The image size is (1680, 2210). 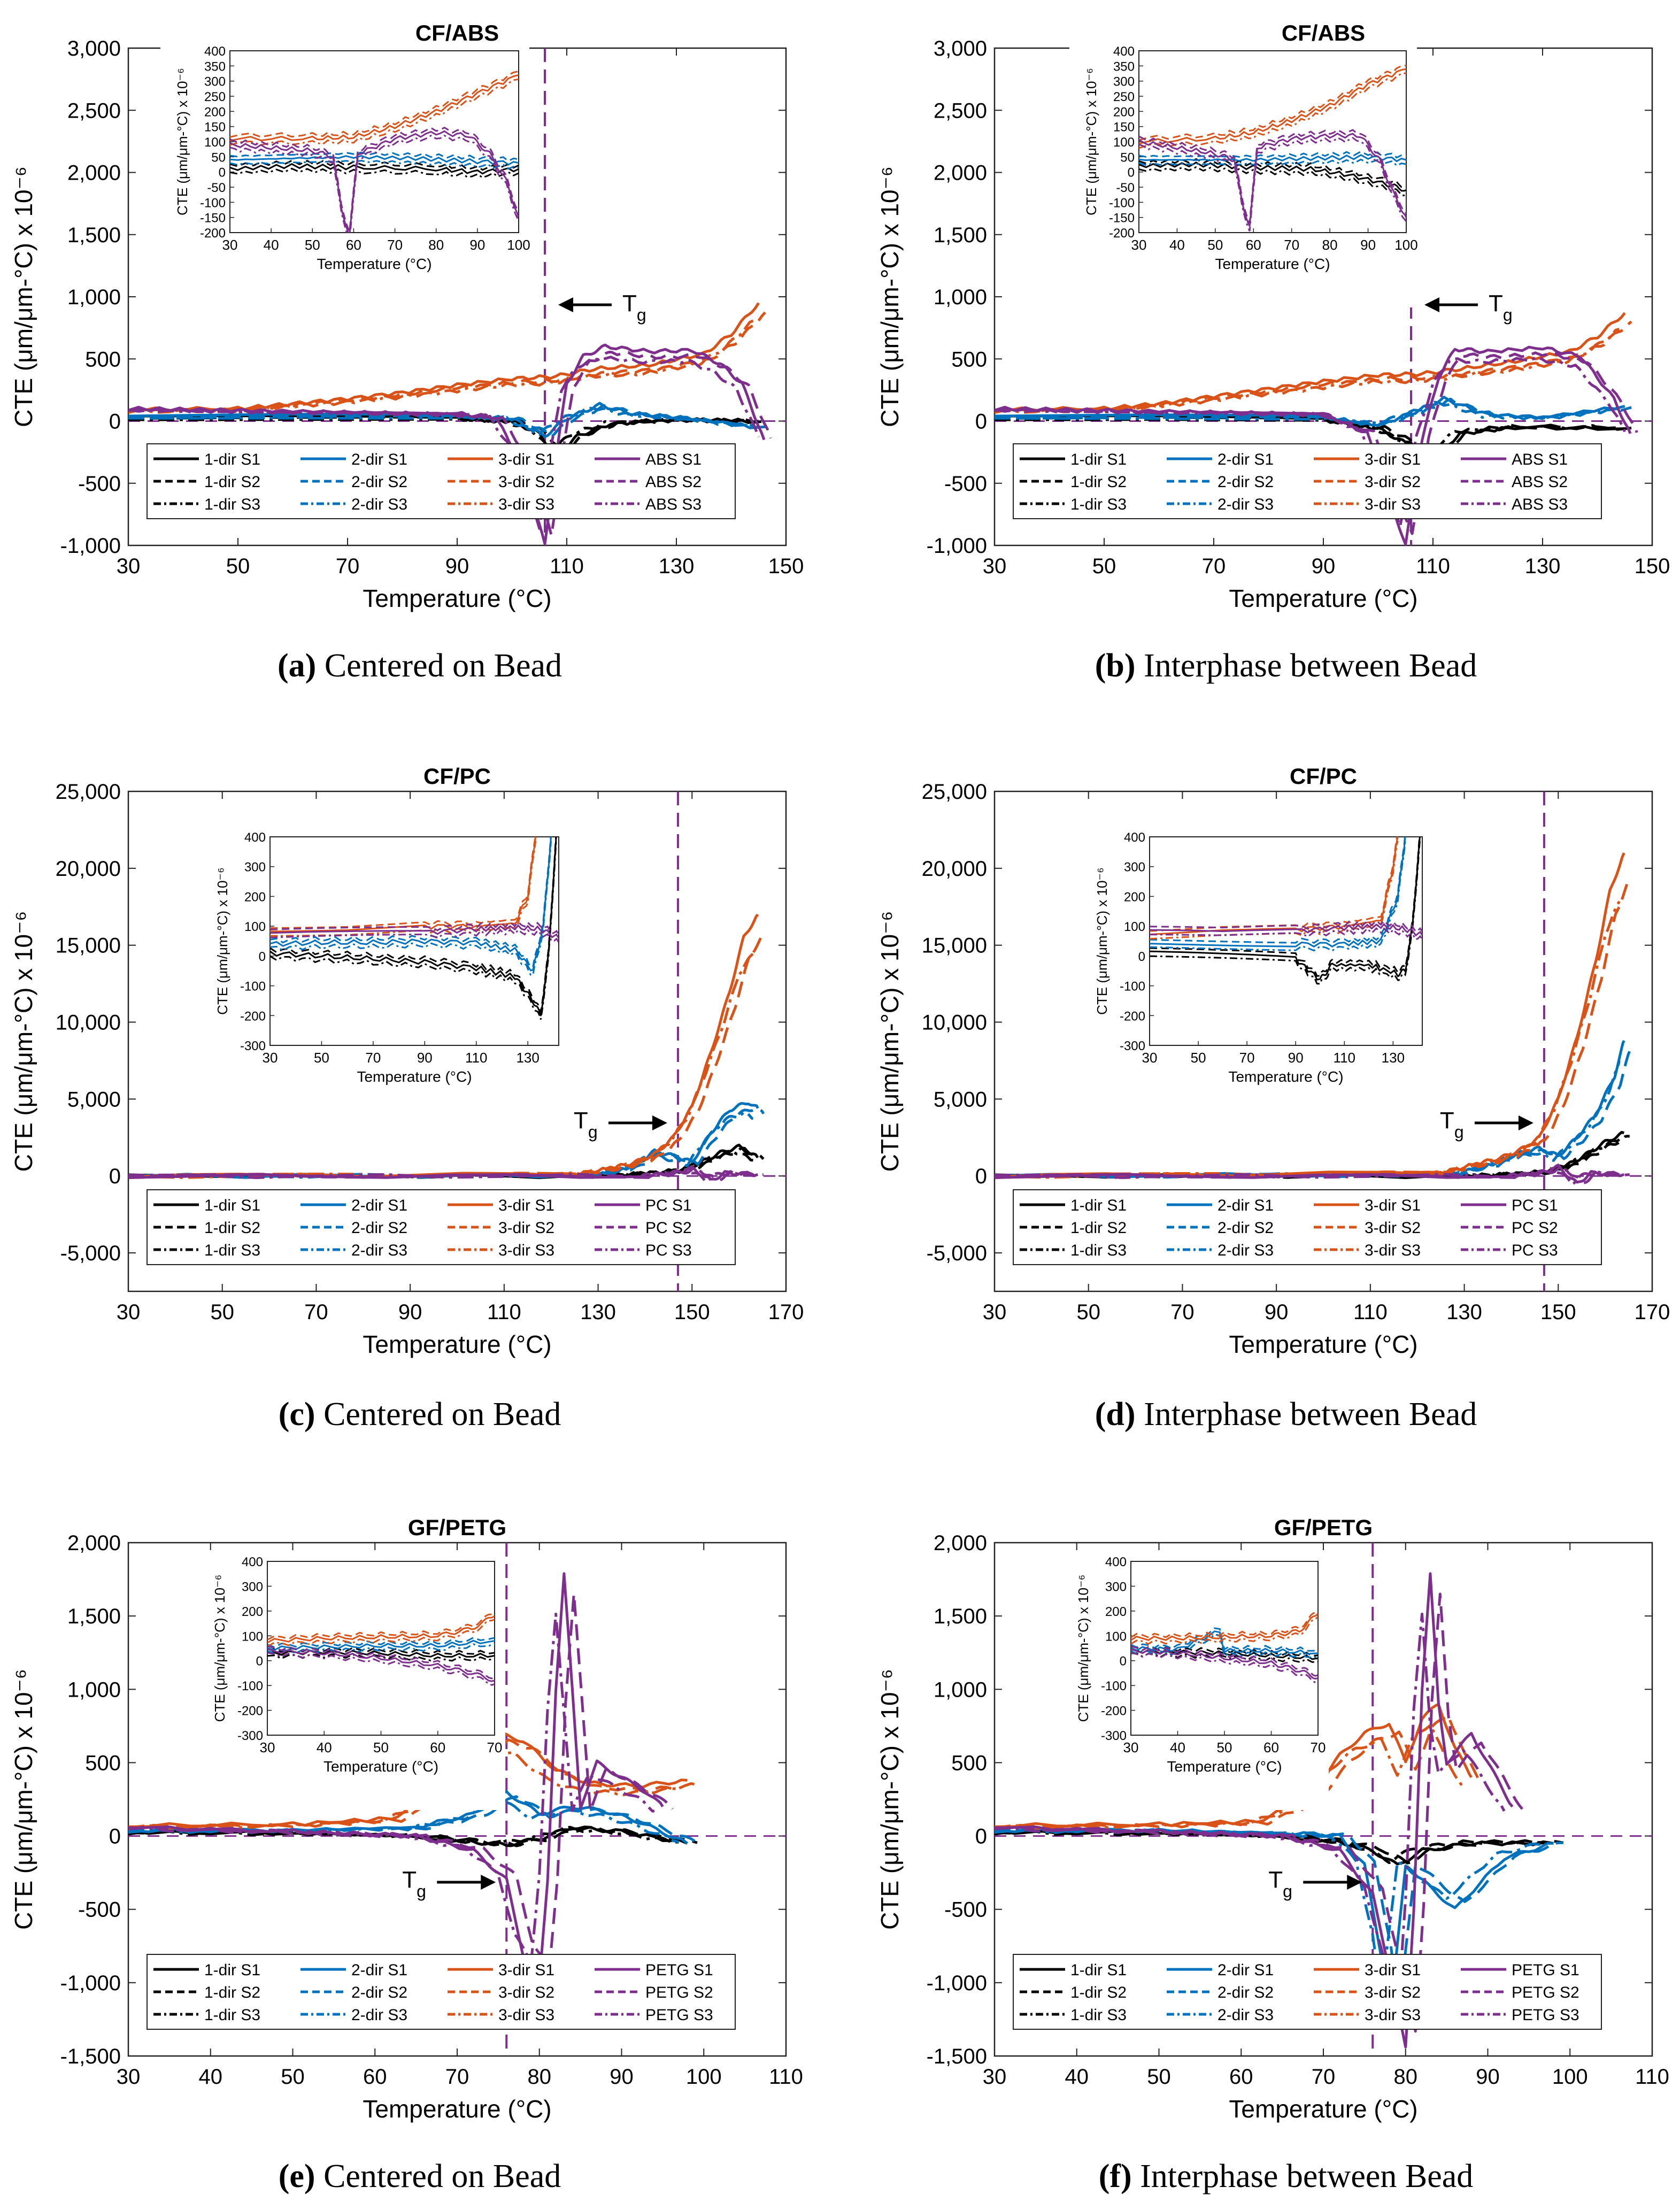 I want to click on y-tick-label: 2,000, so click(x=94, y=173).